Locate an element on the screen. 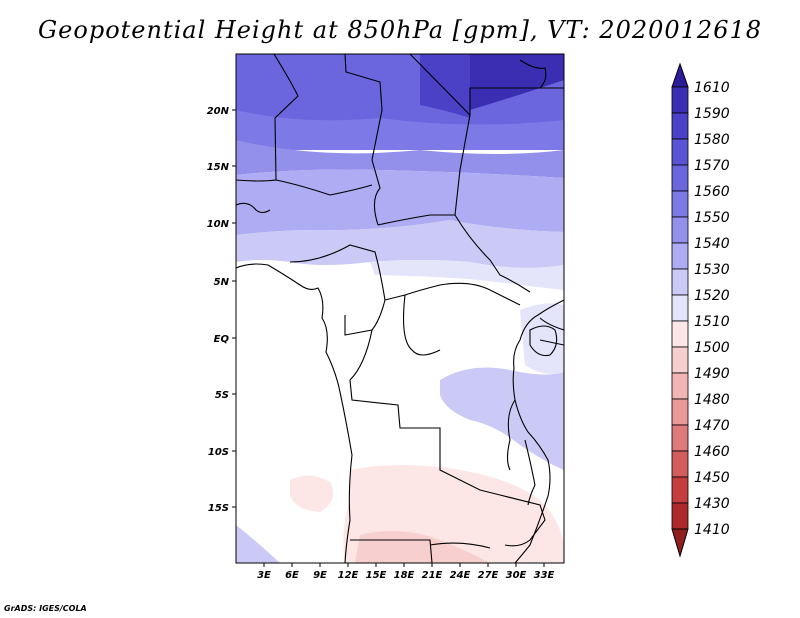  lon-label-21e: 21E is located at coordinates (432, 575).